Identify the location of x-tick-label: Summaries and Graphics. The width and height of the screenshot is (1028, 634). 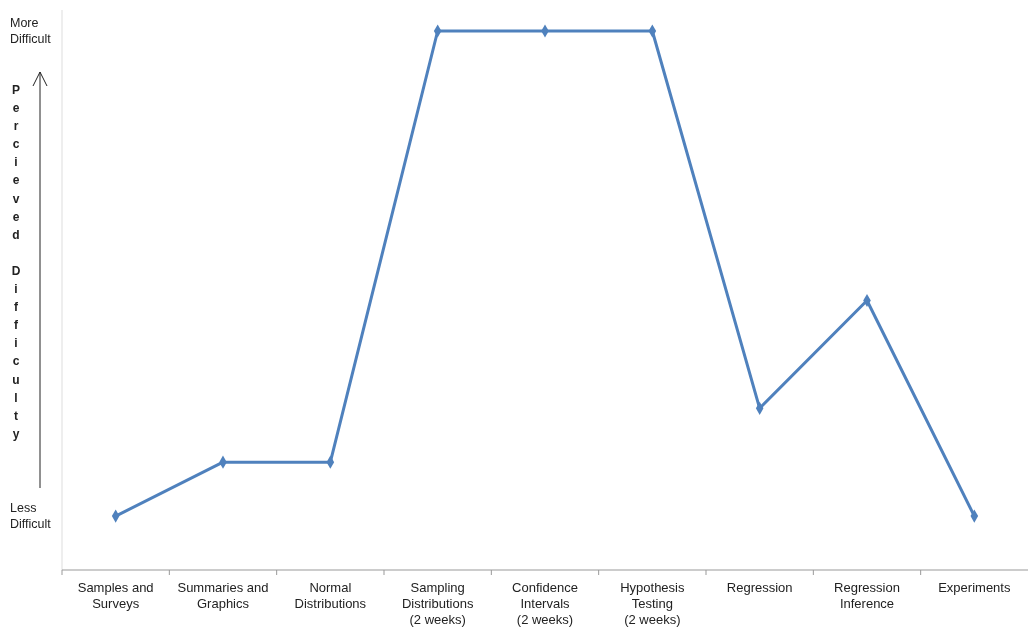
(223, 595).